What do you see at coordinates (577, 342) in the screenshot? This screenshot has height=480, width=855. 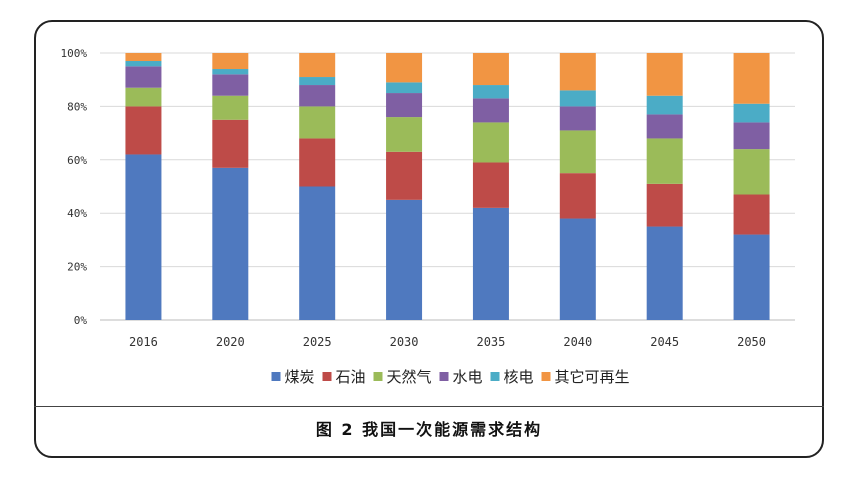 I see `x-tick-label: 2040` at bounding box center [577, 342].